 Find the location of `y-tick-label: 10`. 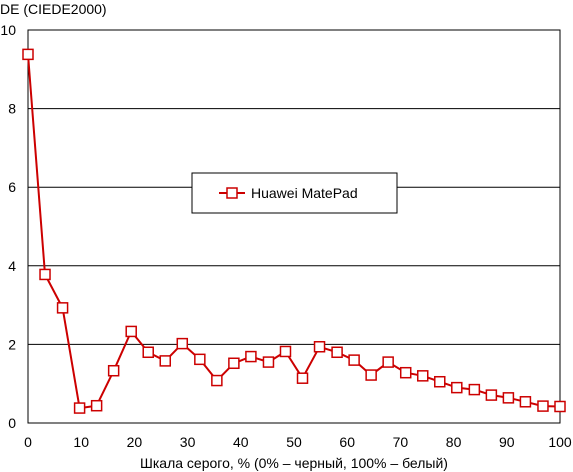

y-tick-label: 10 is located at coordinates (8, 30).